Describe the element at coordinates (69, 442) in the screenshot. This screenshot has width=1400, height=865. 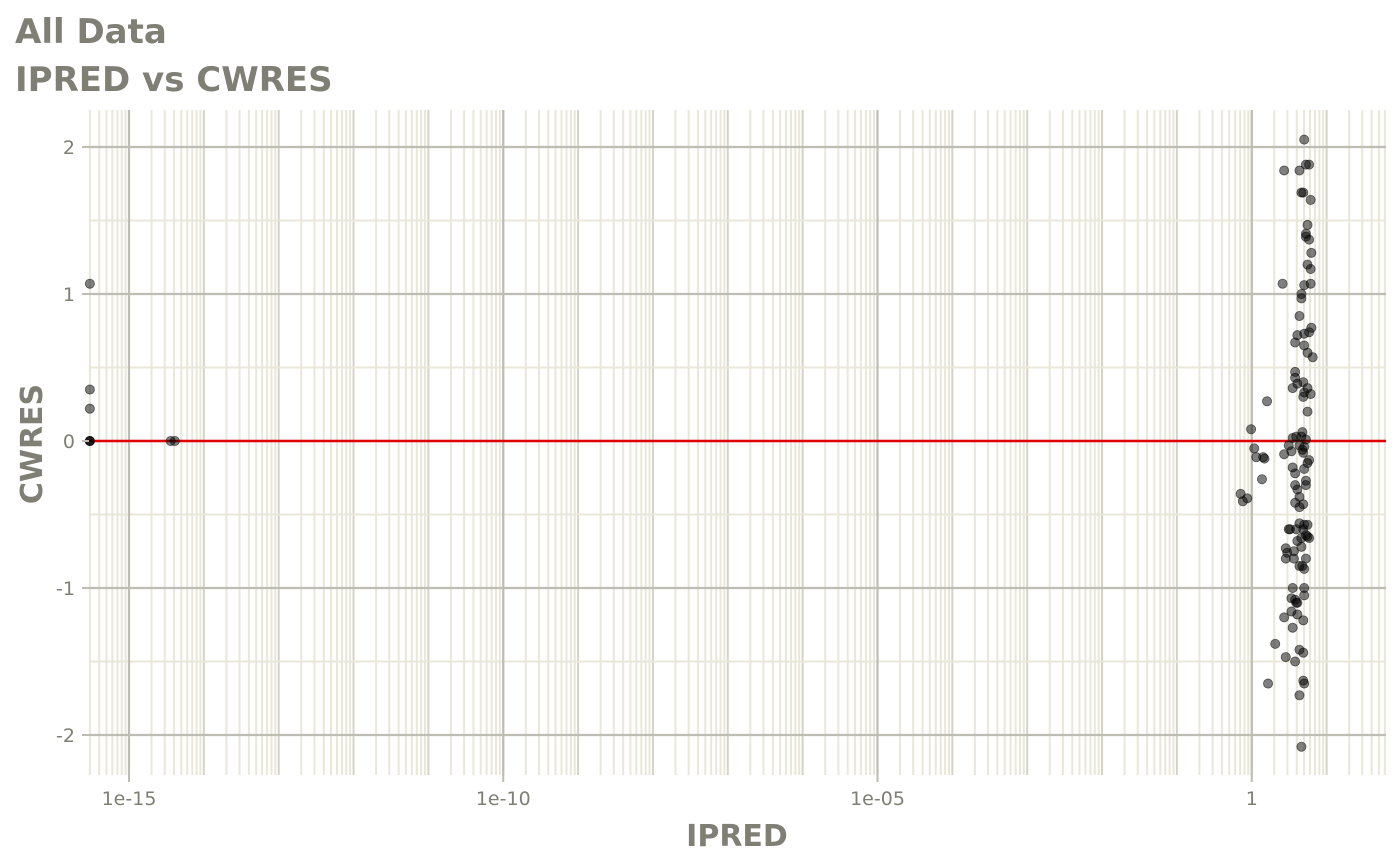
I see `y-tick-label: 0` at that location.